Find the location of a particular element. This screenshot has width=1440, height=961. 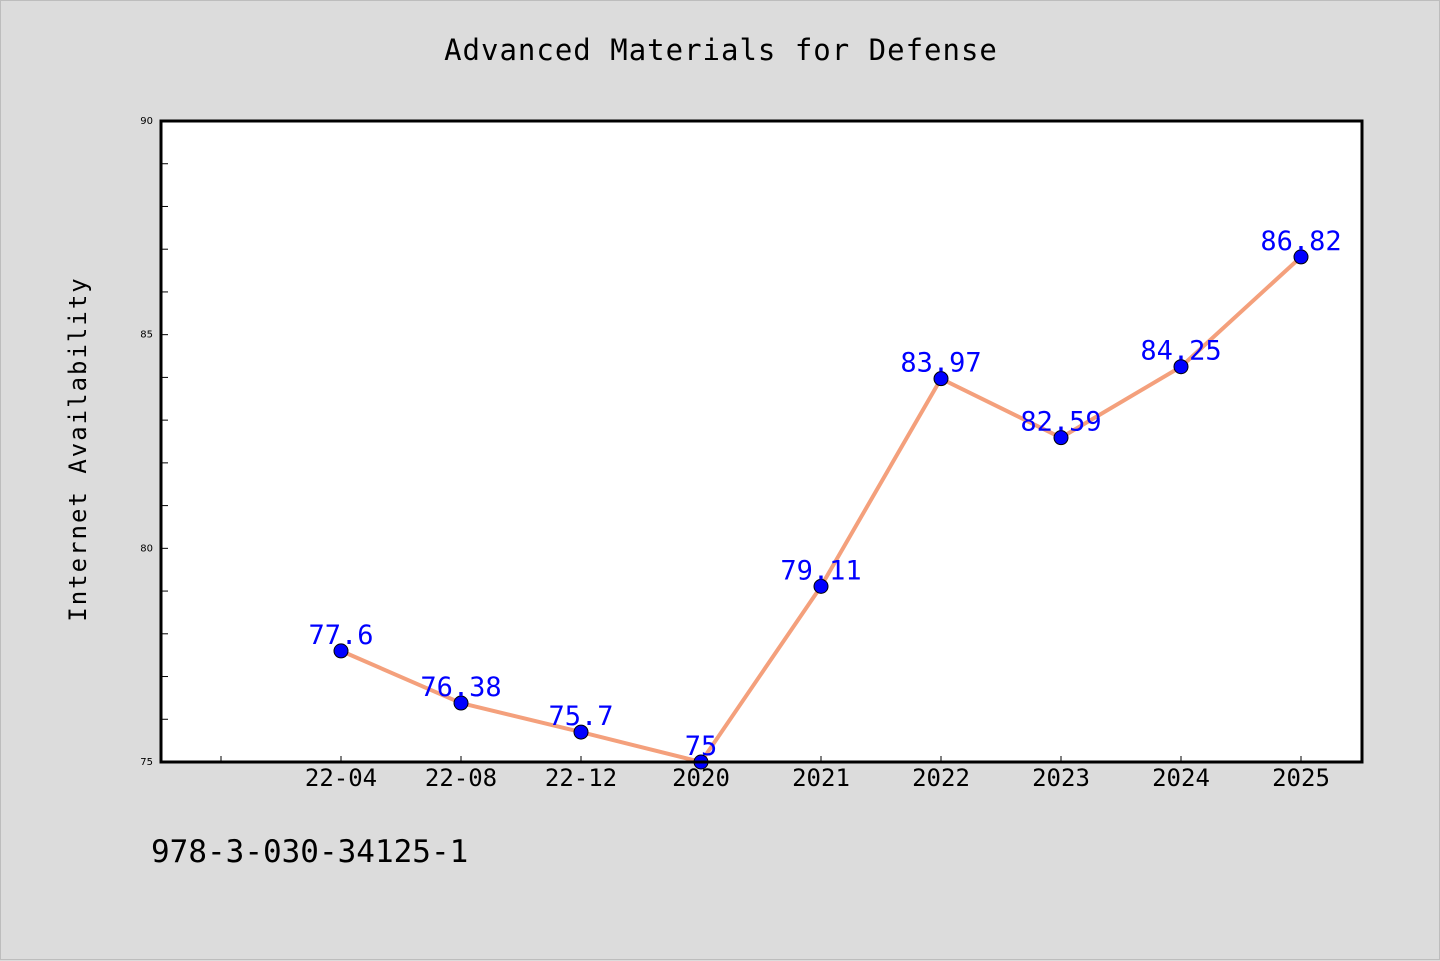

data-label: 77.6 is located at coordinates (340, 635).